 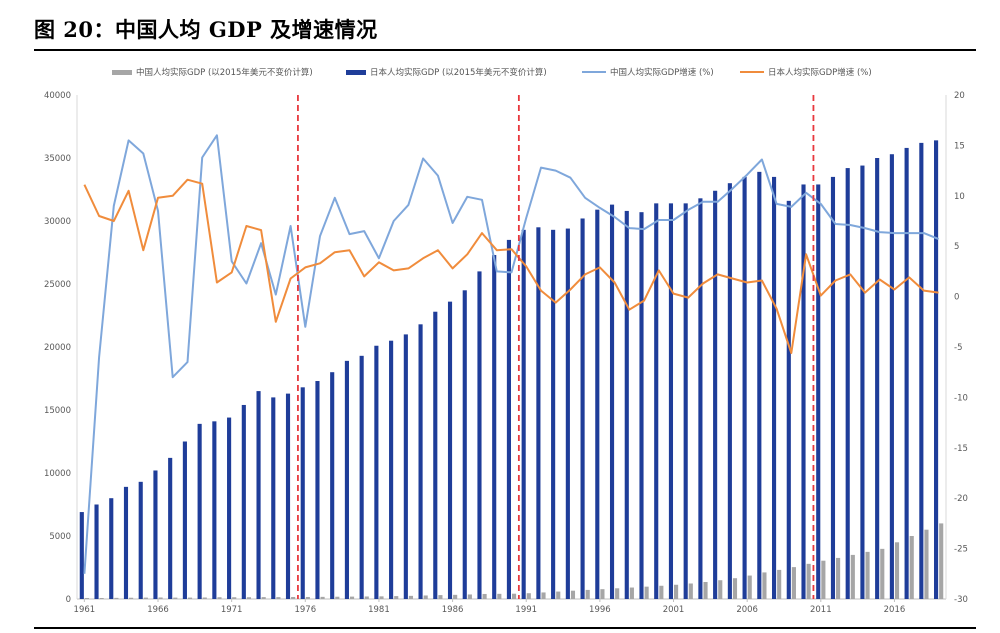 I want to click on legend-label: 中国人均实际GDP增速 (%), so click(x=662, y=73).